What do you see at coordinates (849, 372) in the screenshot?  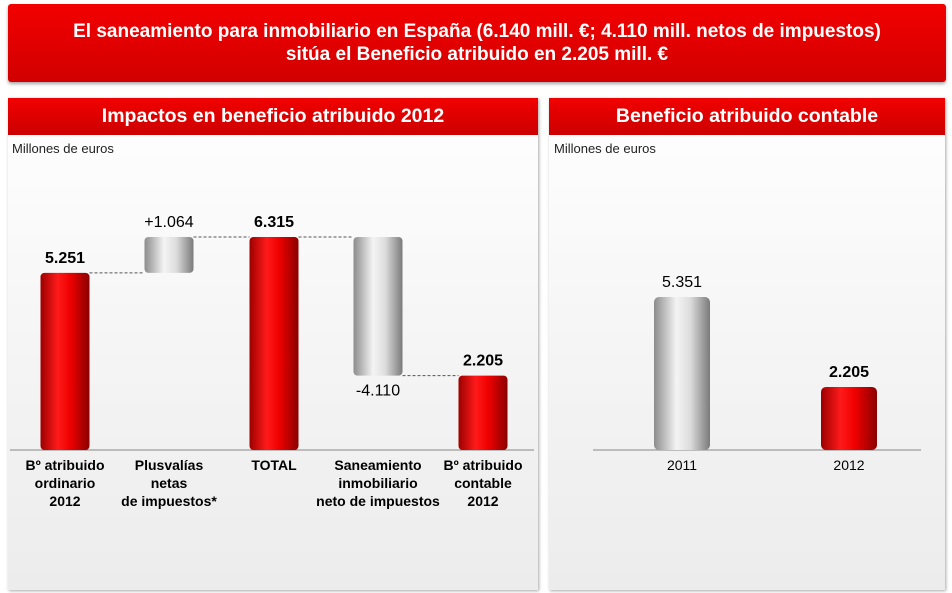 I see `profit-value-label-2012: 2.205` at bounding box center [849, 372].